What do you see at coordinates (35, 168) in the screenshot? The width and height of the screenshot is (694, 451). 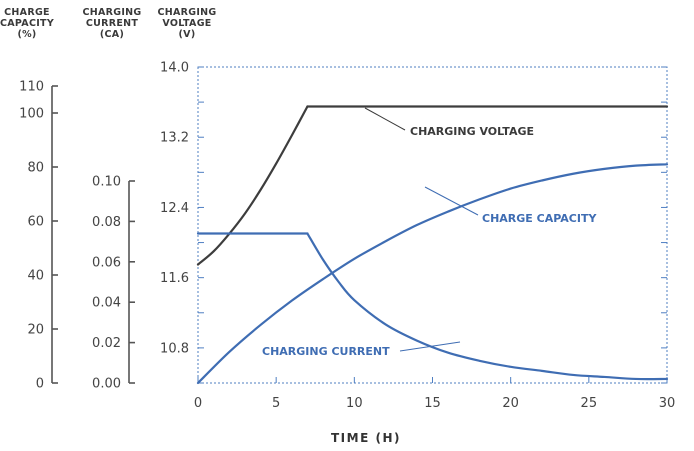 I see `capacity-tick-label: 80` at bounding box center [35, 168].